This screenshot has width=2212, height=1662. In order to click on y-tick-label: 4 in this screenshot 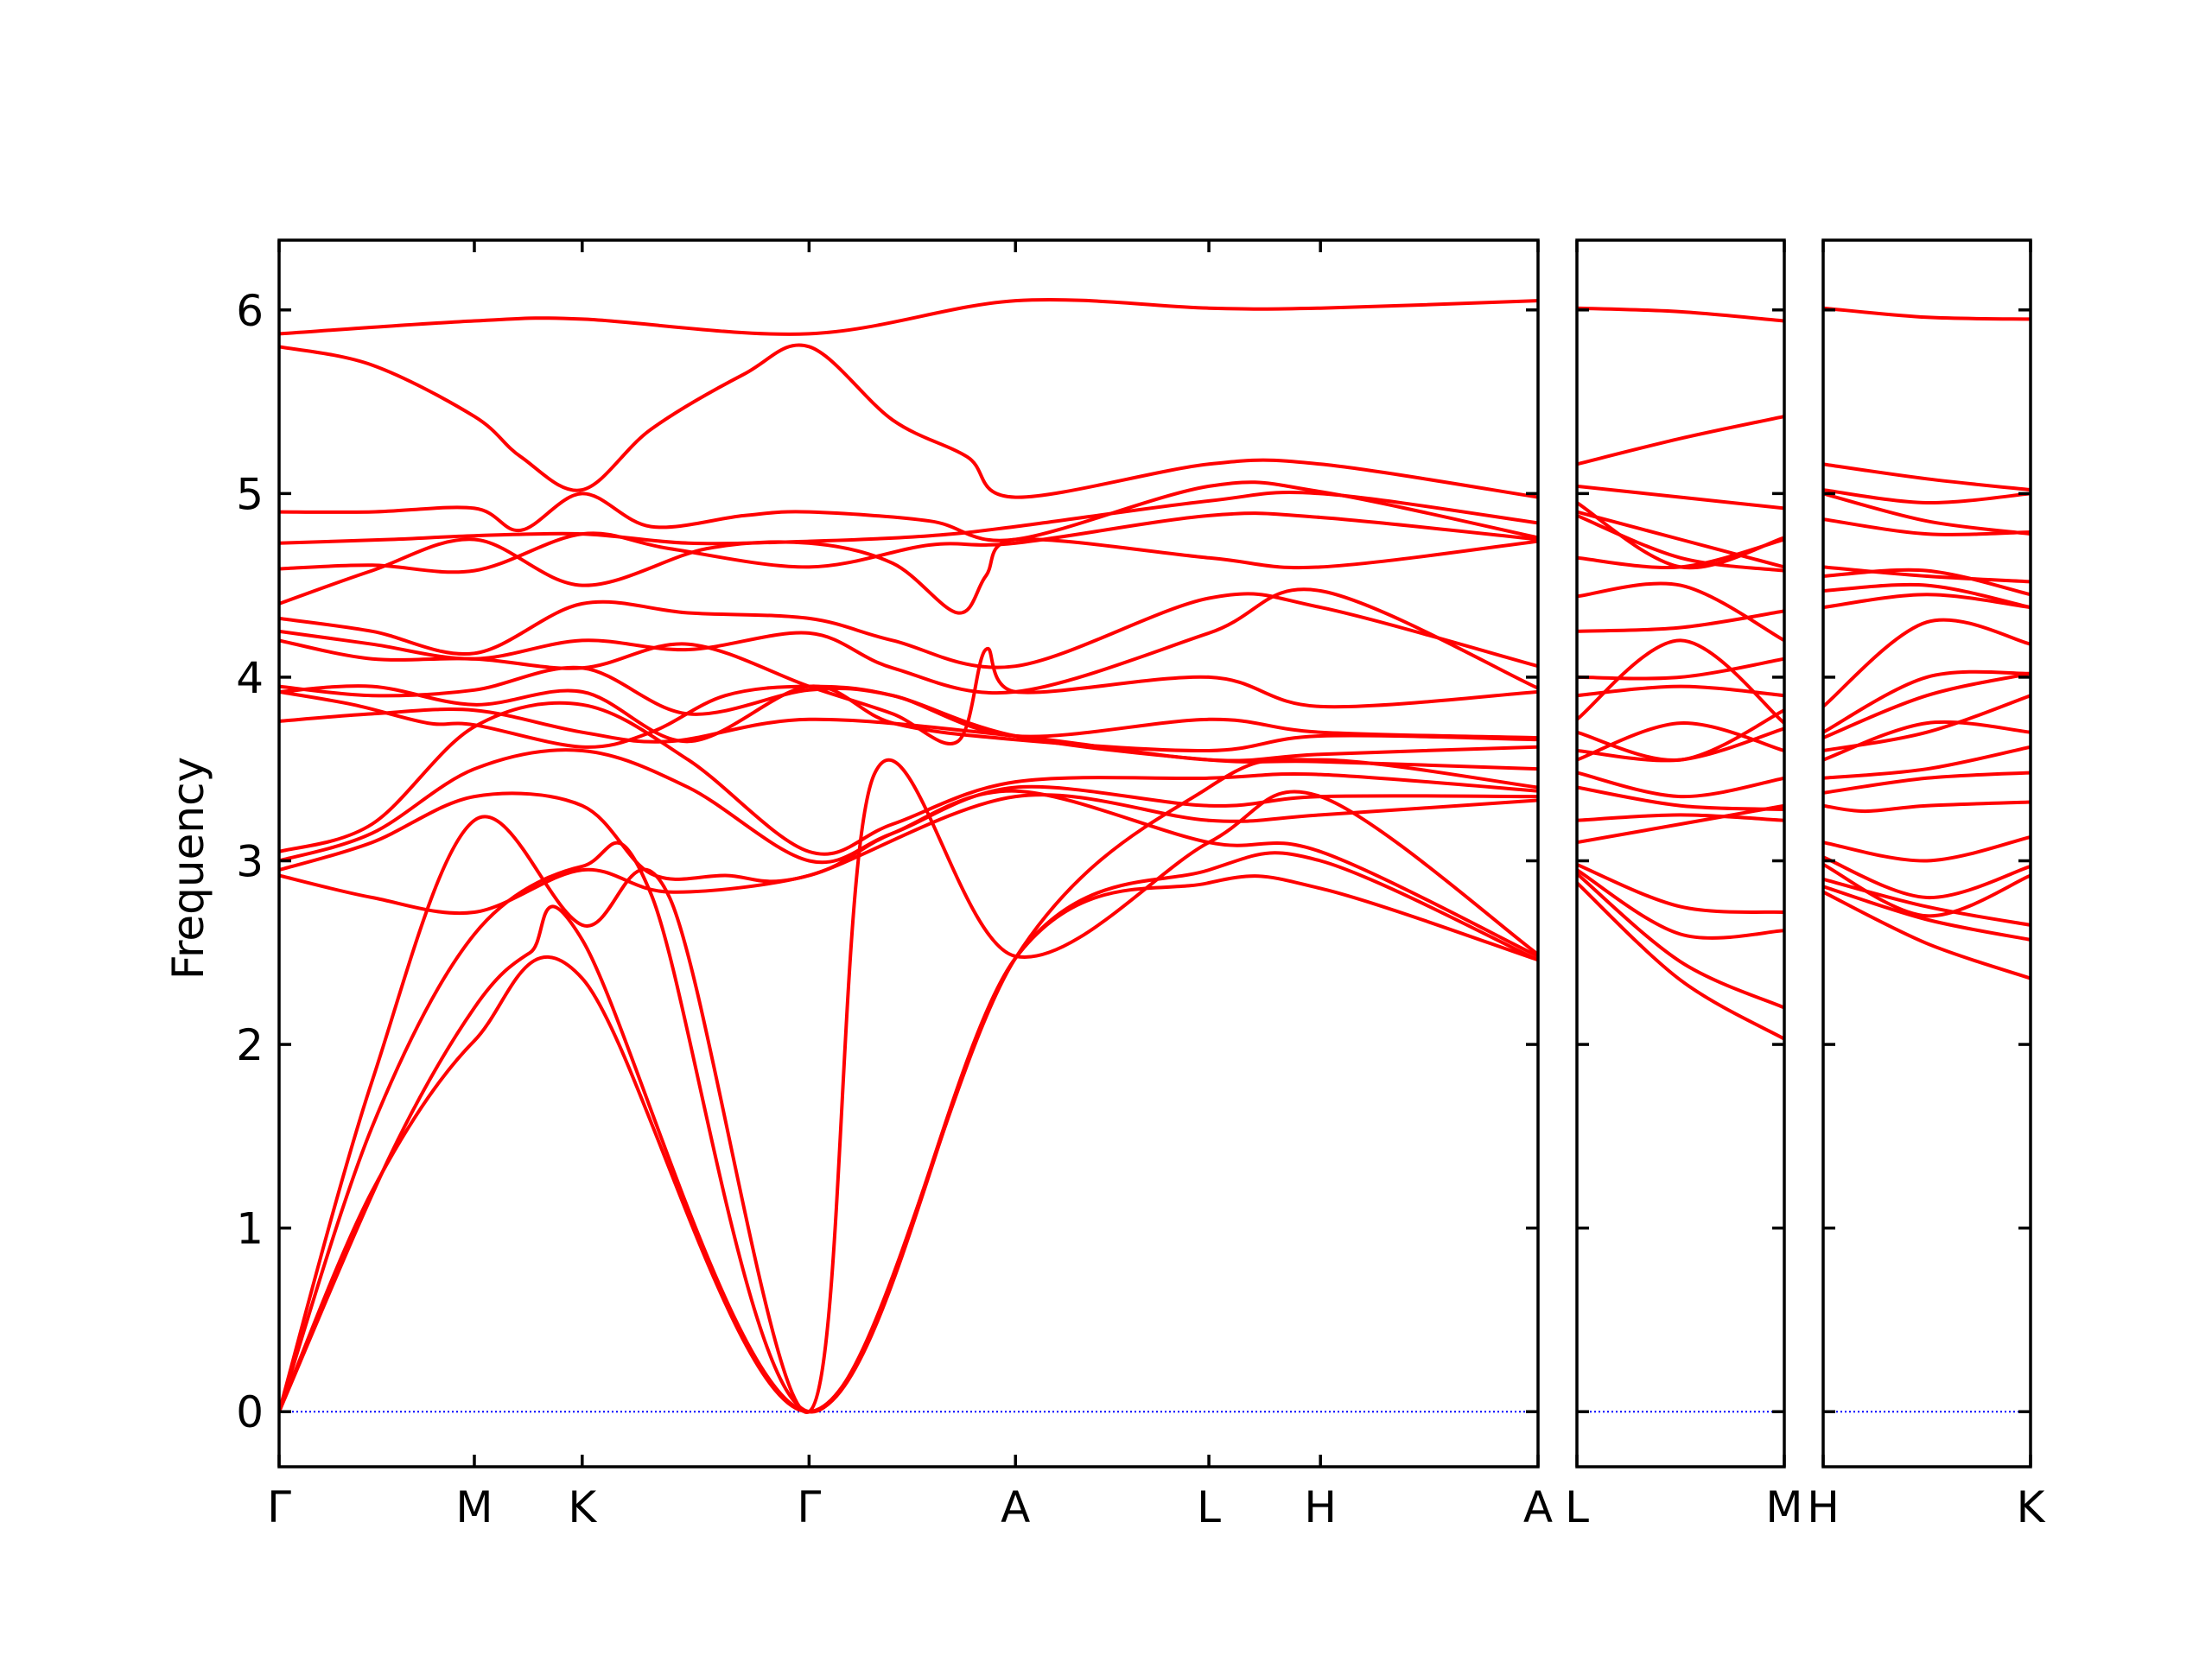, I will do `click(250, 678)`.